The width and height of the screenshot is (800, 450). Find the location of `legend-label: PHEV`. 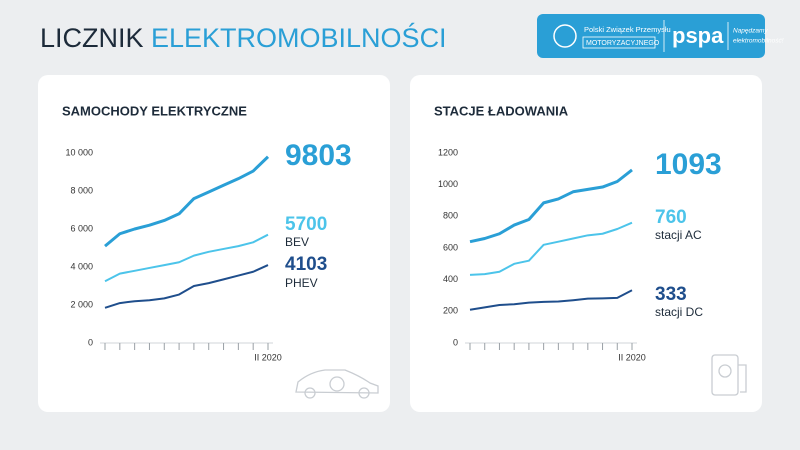

legend-label: PHEV is located at coordinates (301, 283).